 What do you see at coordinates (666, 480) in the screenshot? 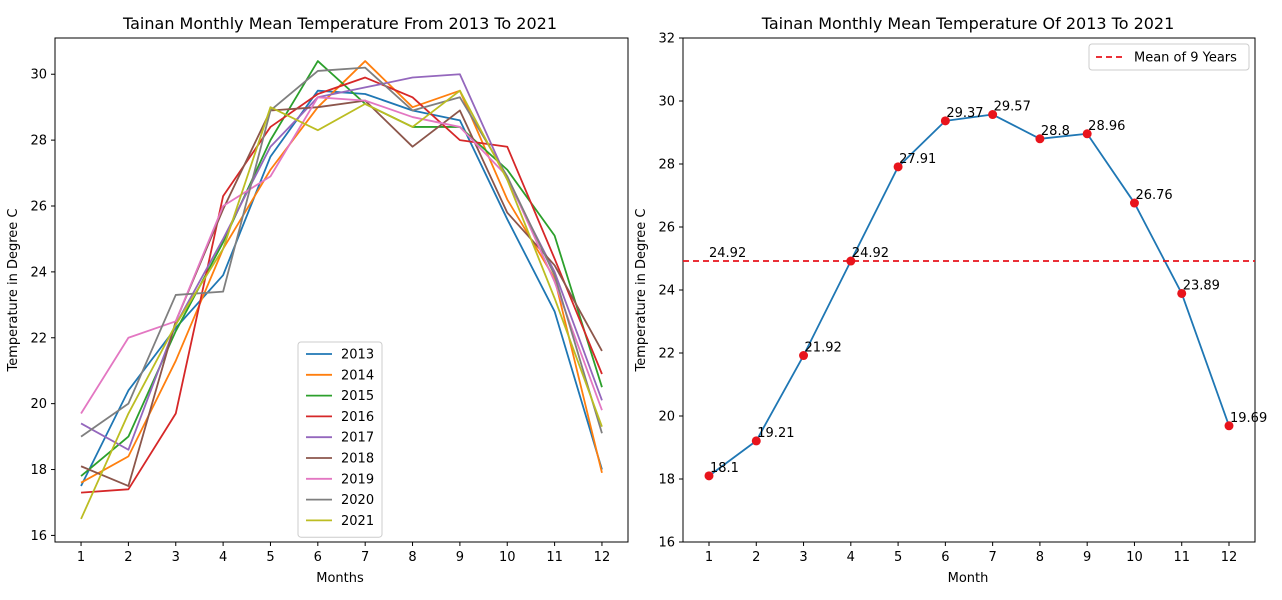
I see `chart-right-ytick-label: 18` at bounding box center [666, 480].